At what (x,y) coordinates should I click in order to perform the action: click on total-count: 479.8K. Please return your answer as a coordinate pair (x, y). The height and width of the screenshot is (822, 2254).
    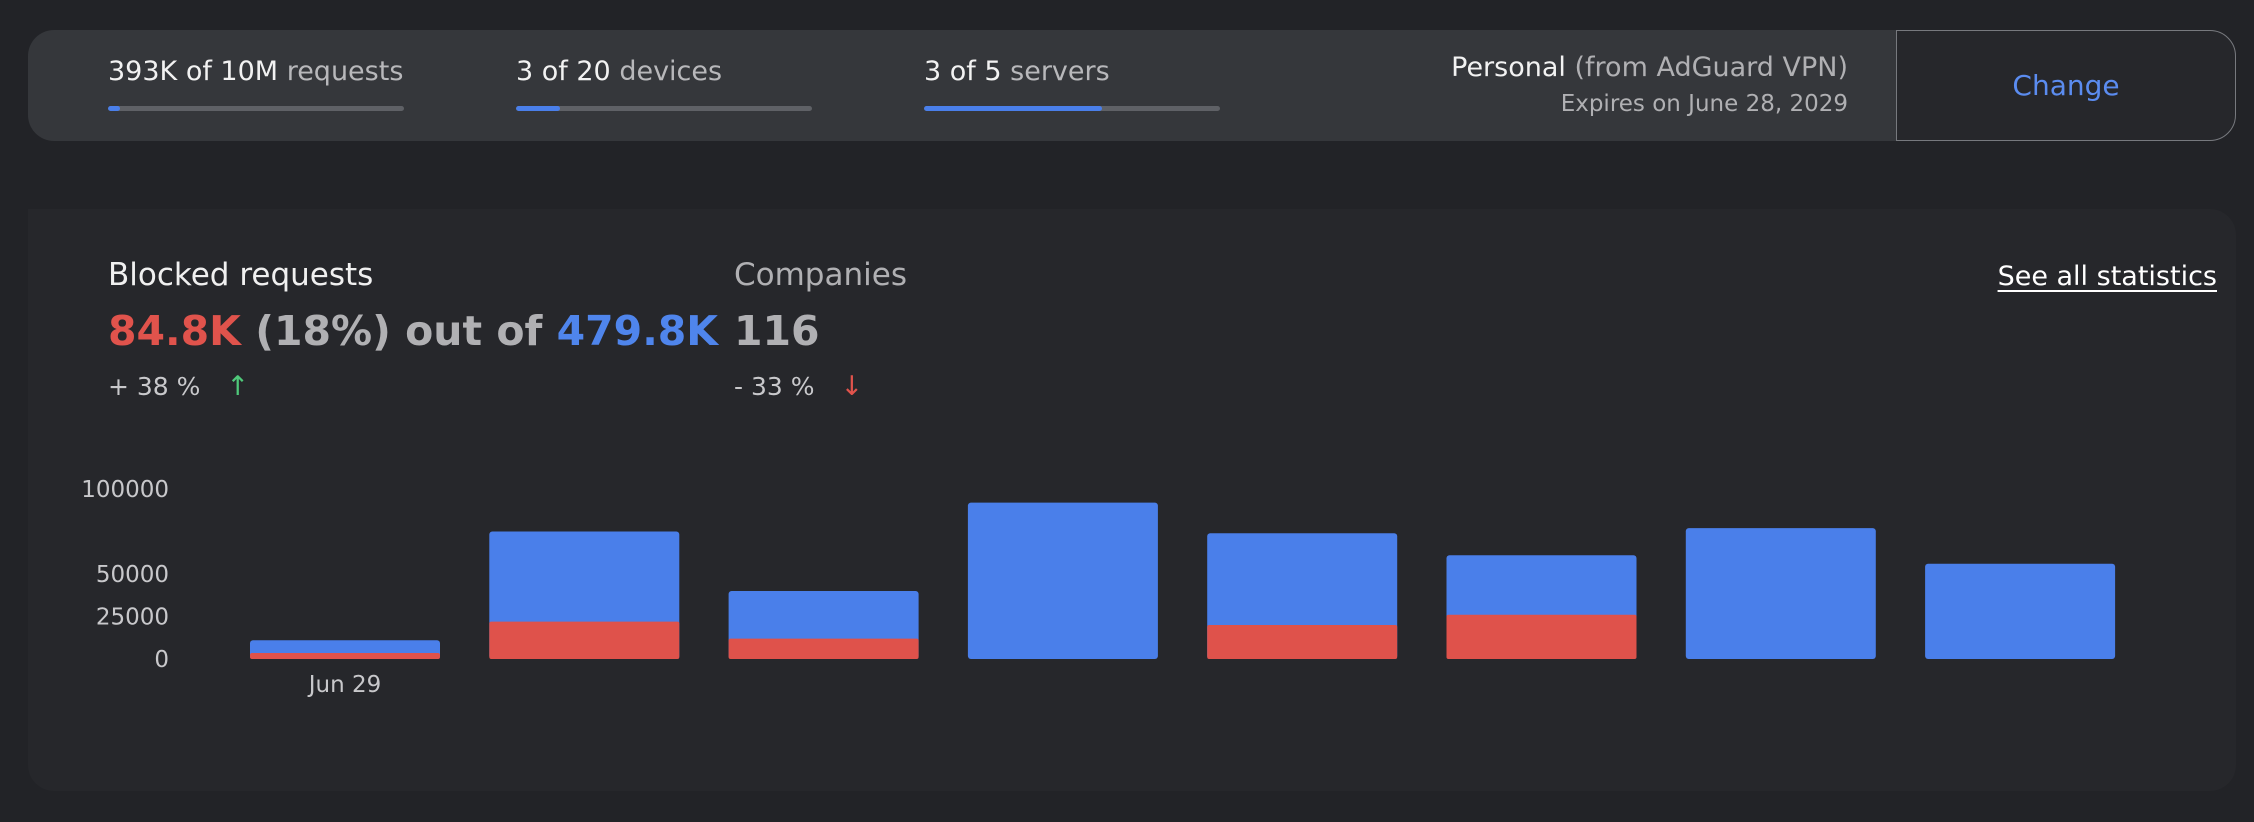
    Looking at the image, I should click on (637, 331).